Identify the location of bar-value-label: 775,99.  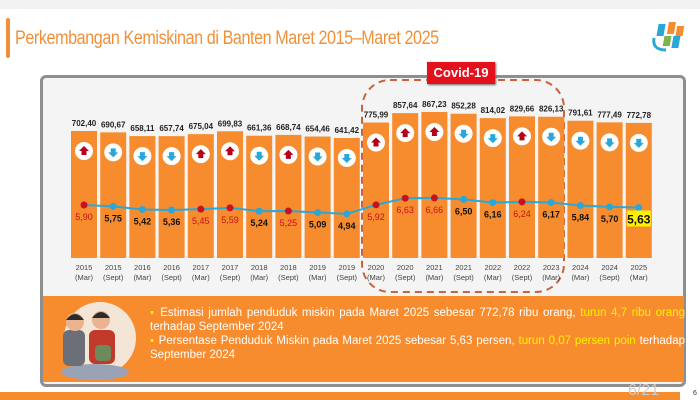
(376, 115).